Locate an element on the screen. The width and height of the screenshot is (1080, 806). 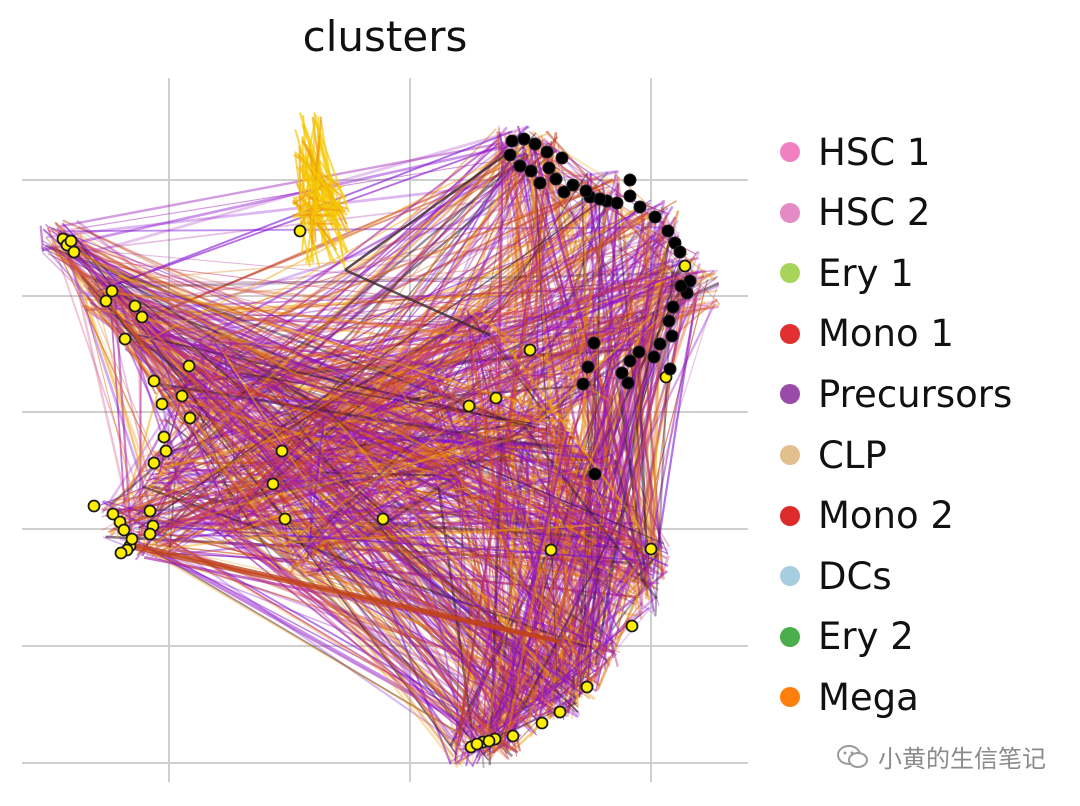
legend-item: Ery 2 is located at coordinates (847, 637).